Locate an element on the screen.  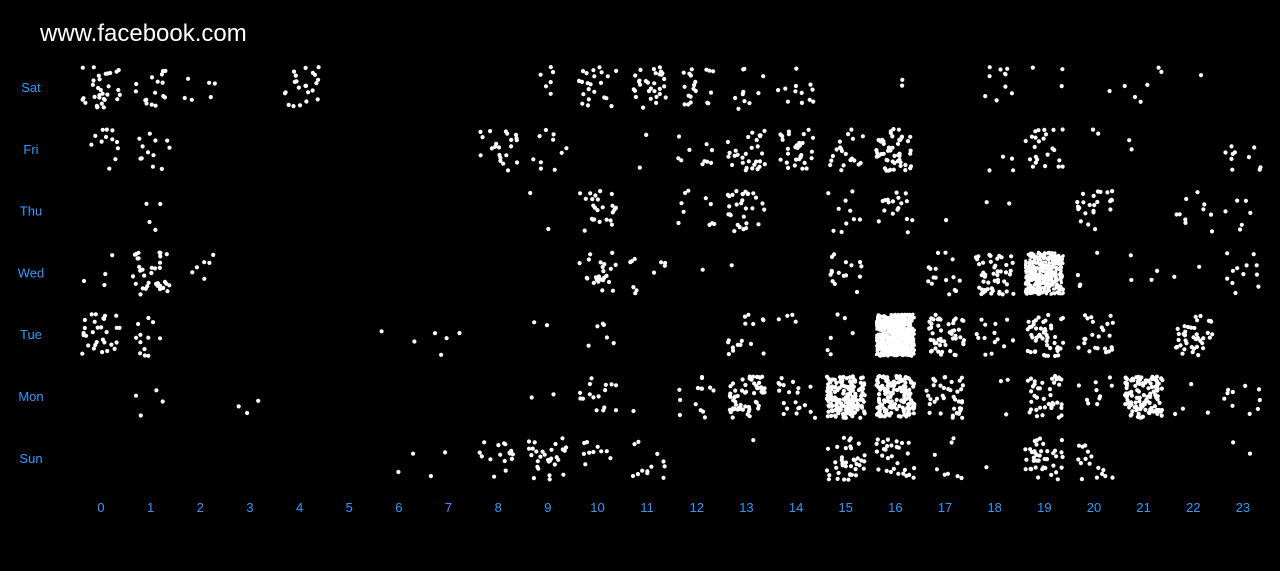
x-tick-label-5: 5 is located at coordinates (349, 507).